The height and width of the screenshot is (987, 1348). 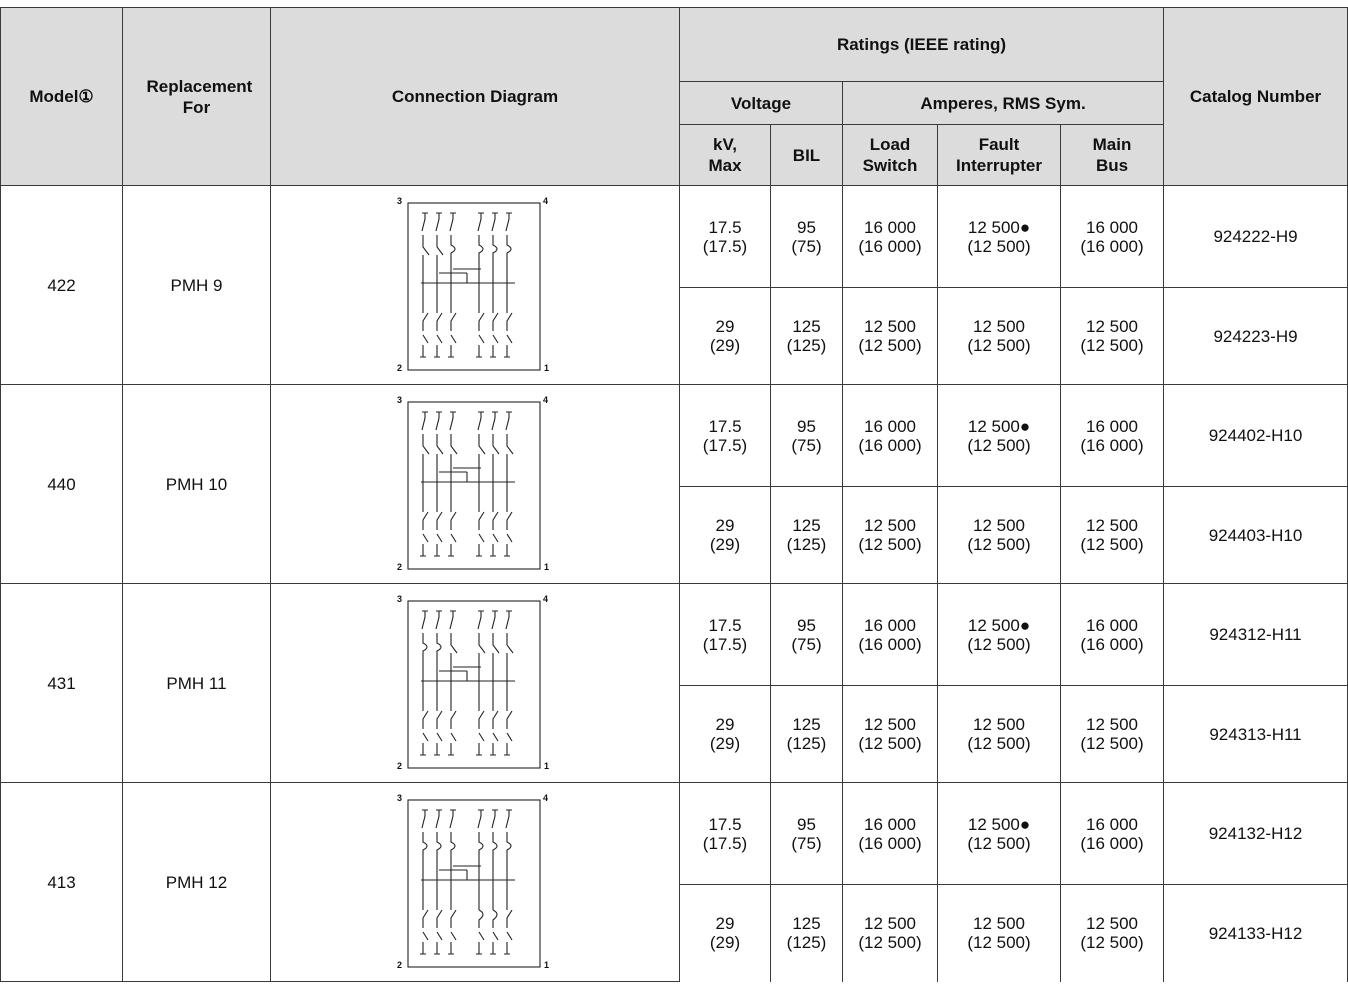 I want to click on main-bus-value: 12 500, so click(x=1112, y=924).